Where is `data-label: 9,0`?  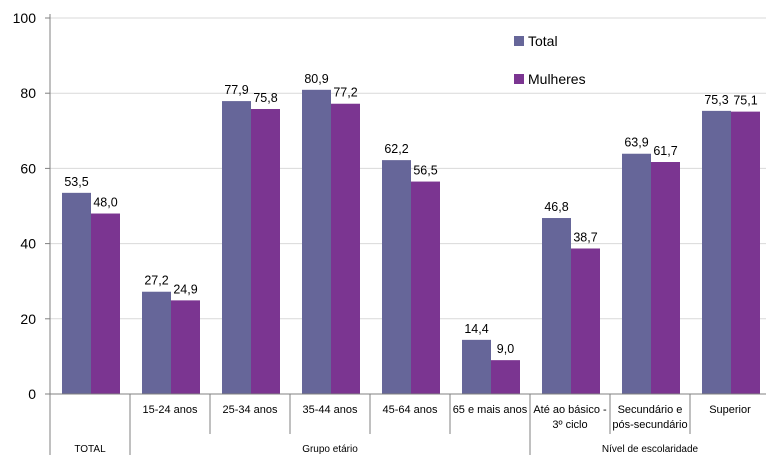
data-label: 9,0 is located at coordinates (505, 349).